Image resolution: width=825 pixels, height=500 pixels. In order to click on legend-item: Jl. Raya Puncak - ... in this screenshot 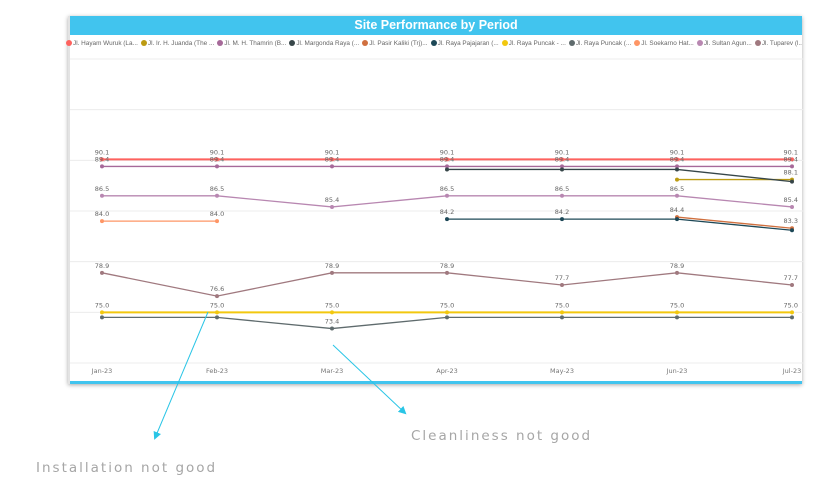, I will do `click(533, 44)`.